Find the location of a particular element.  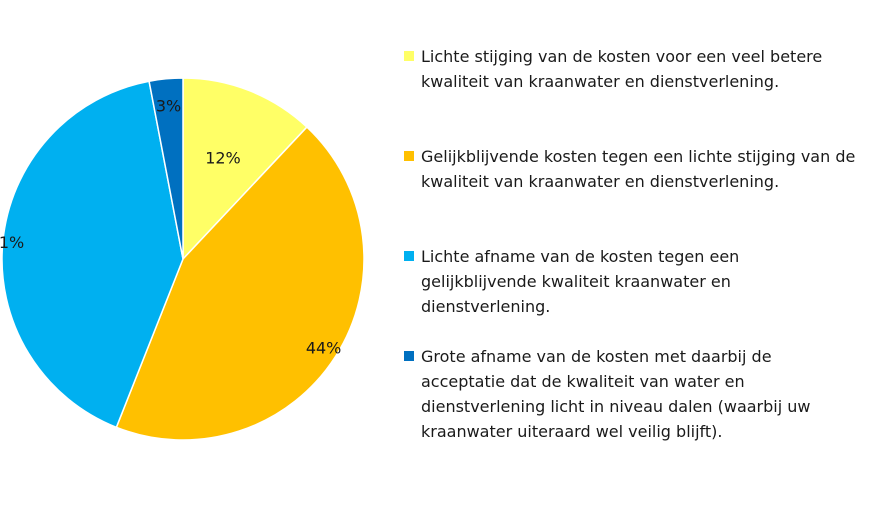

pie-data-label-3: 41% is located at coordinates (12, 242).